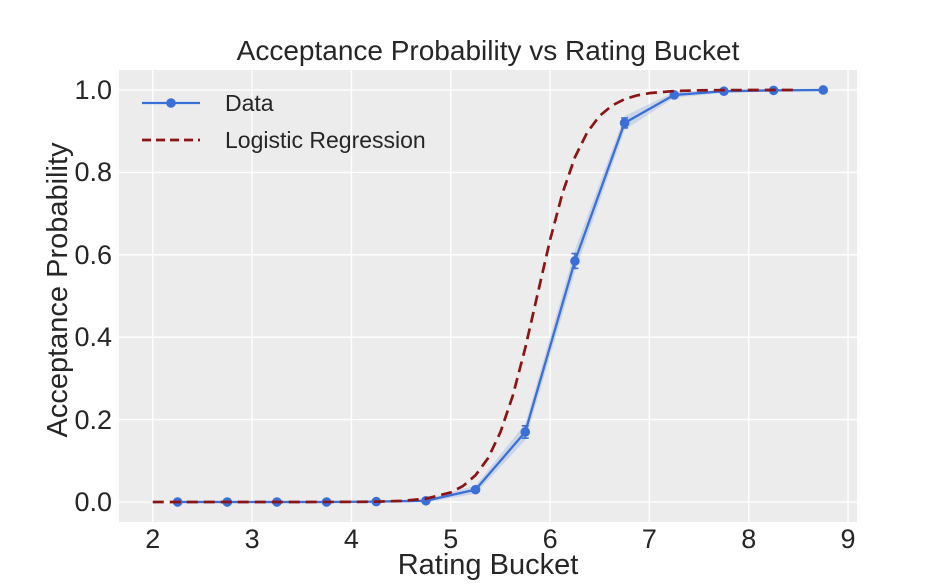 The image size is (951, 588). I want to click on x-axis-label: Rating Bucket, so click(488, 565).